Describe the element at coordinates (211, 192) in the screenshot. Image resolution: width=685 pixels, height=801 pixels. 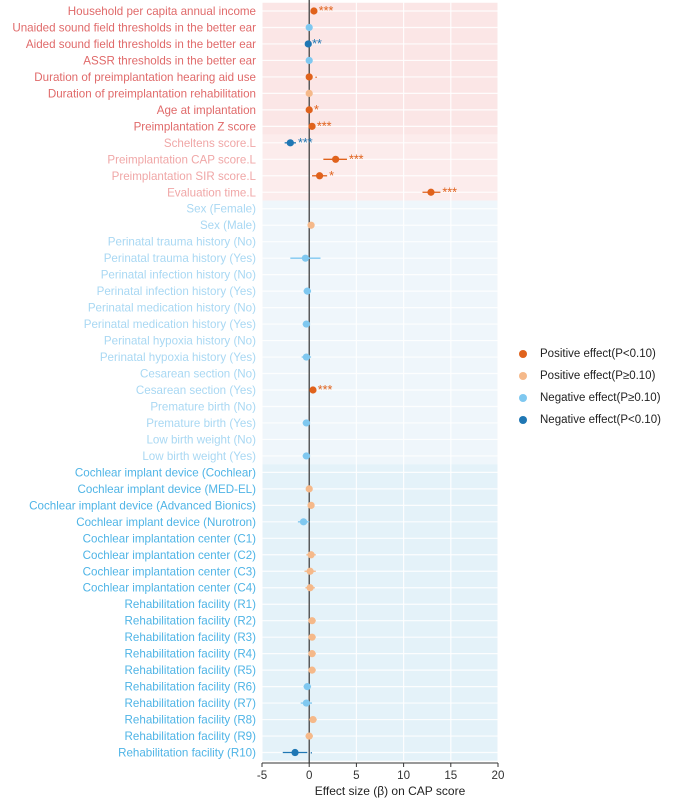
I see `y-tick-label: Evaluation time.L` at that location.